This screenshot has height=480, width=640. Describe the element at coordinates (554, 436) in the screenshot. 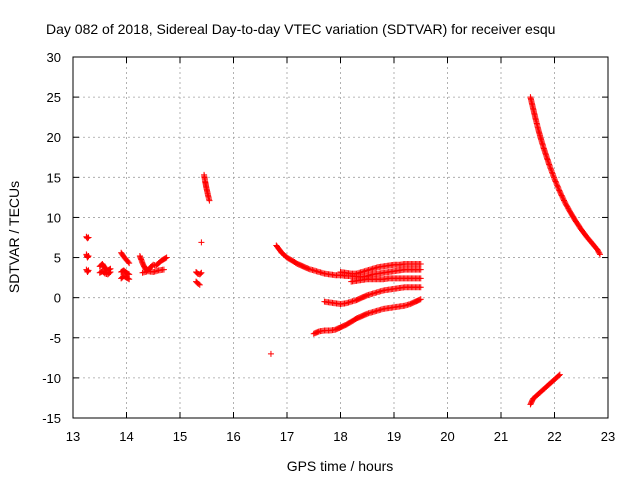

I see `x-tick-label: 22` at that location.